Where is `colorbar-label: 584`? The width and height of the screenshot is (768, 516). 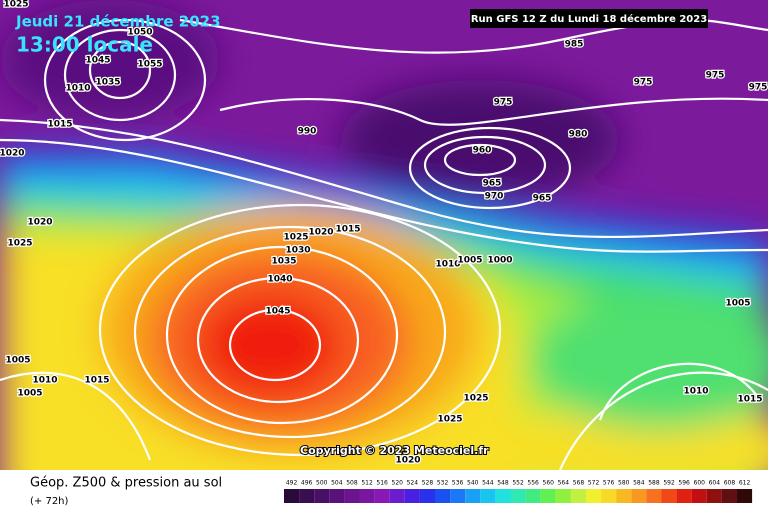
colorbar-label: 584 is located at coordinates (639, 483).